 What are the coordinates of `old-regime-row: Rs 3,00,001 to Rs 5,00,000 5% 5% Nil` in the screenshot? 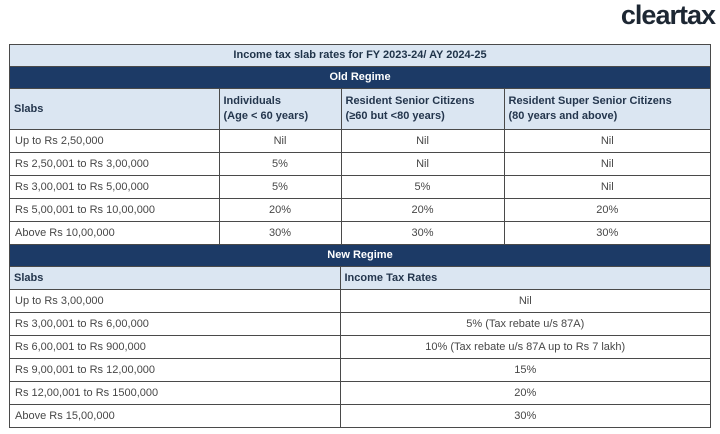 It's located at (360, 187).